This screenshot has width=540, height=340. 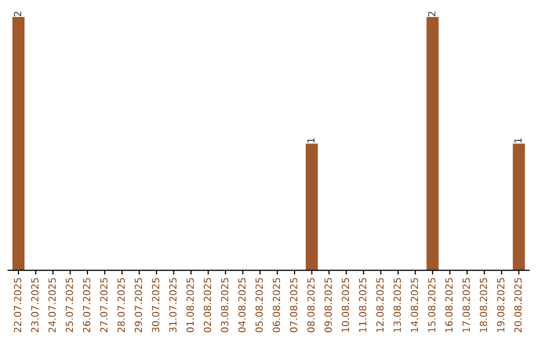 I want to click on x-tick-label: 04.08.2025, so click(x=242, y=305).